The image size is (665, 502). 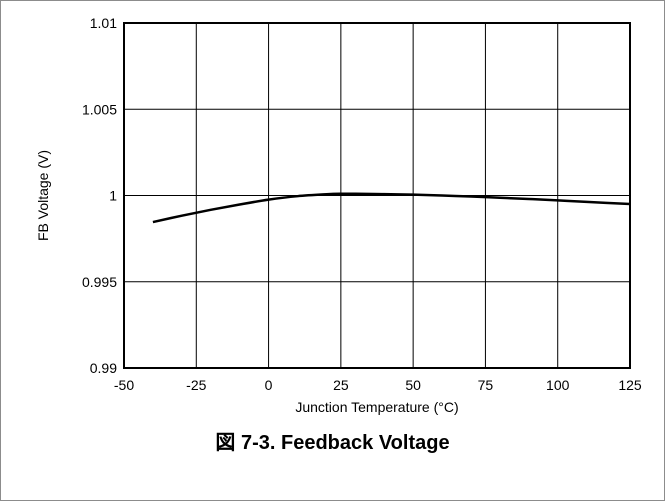 What do you see at coordinates (630, 385) in the screenshot?
I see `x-tick-label: 125` at bounding box center [630, 385].